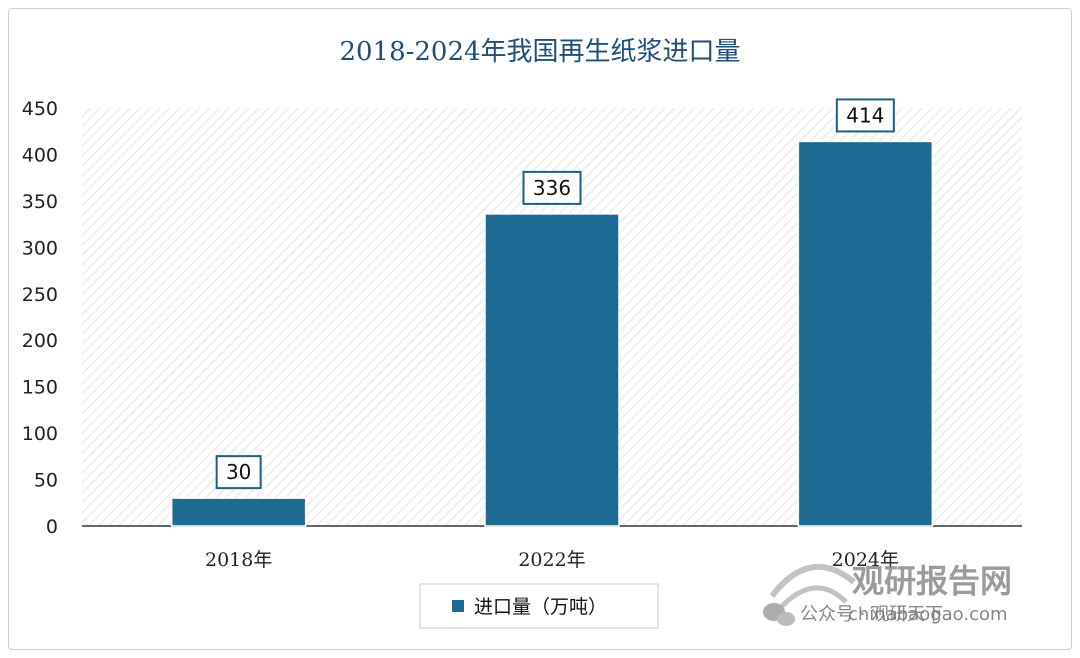 The width and height of the screenshot is (1080, 658). Describe the element at coordinates (458, 606) in the screenshot. I see `legend-swatch` at that location.